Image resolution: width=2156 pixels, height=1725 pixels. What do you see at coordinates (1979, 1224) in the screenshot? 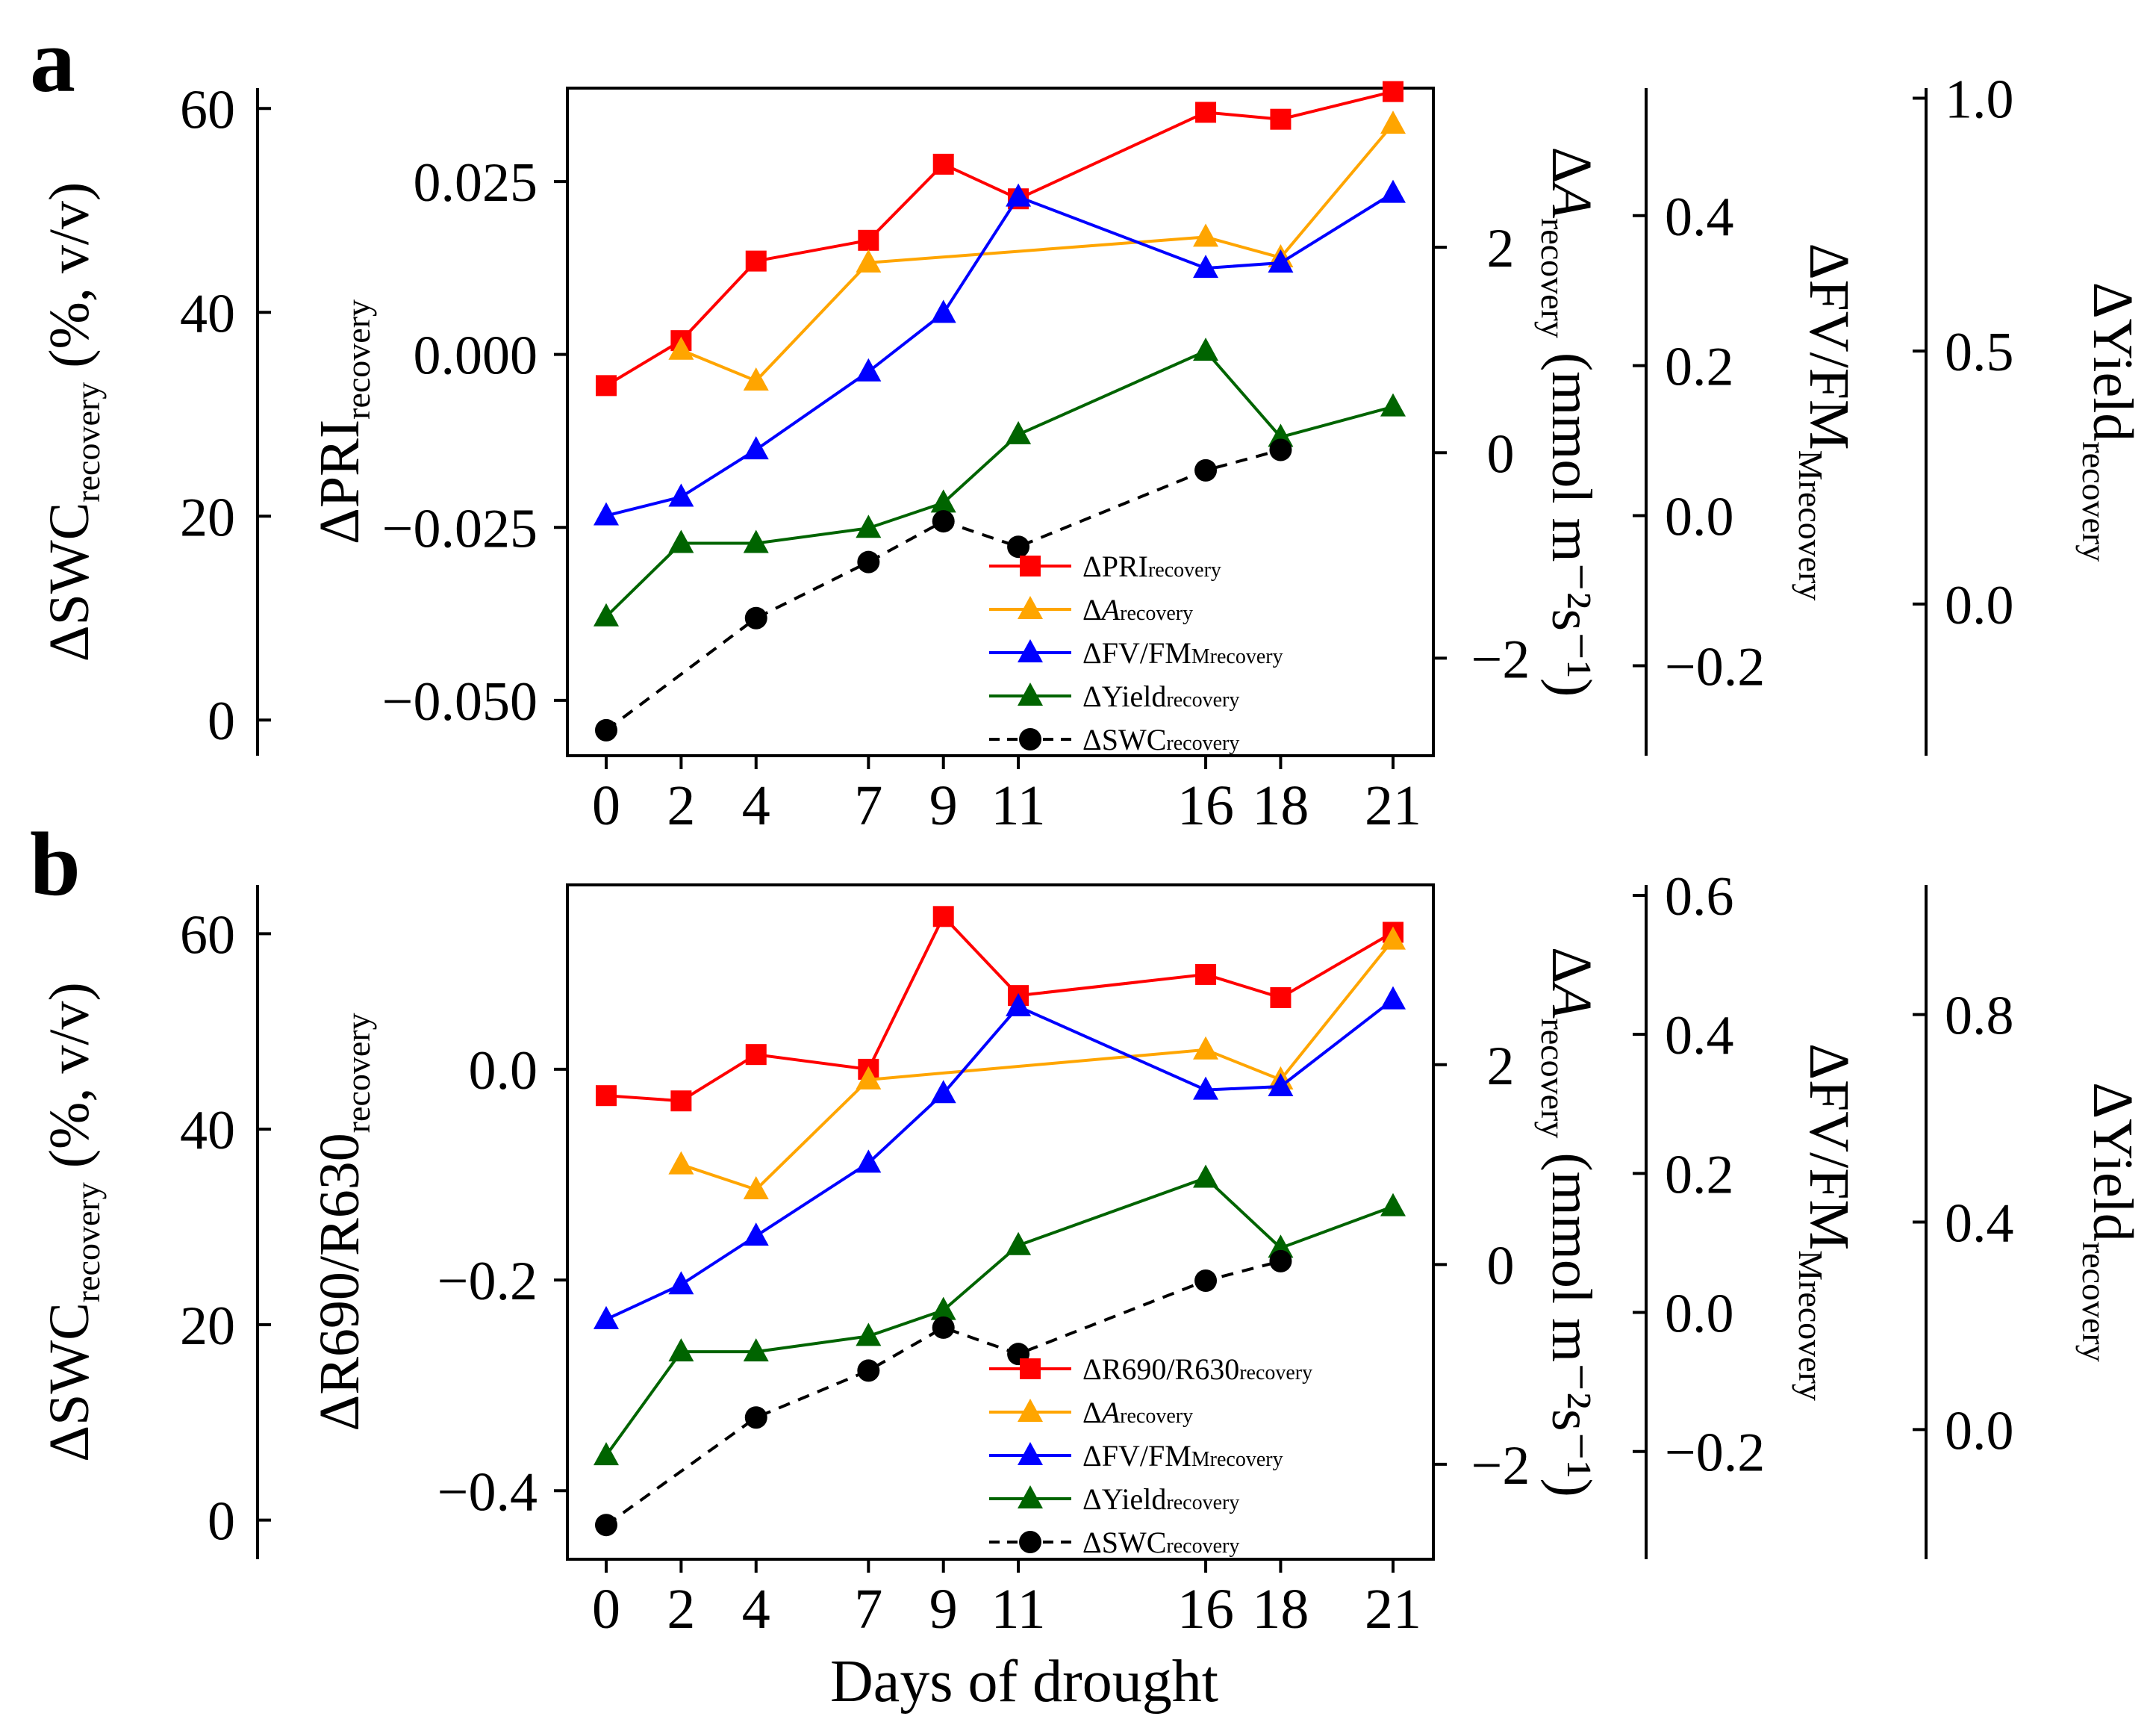
I see `yield-y-tick-label: 0.4` at bounding box center [1979, 1224].